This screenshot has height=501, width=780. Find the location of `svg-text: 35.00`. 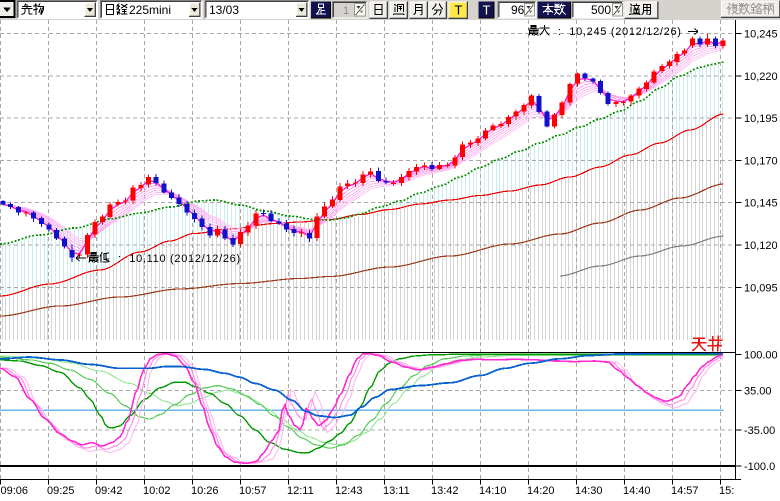

svg-text: 35.00 is located at coordinates (758, 392).